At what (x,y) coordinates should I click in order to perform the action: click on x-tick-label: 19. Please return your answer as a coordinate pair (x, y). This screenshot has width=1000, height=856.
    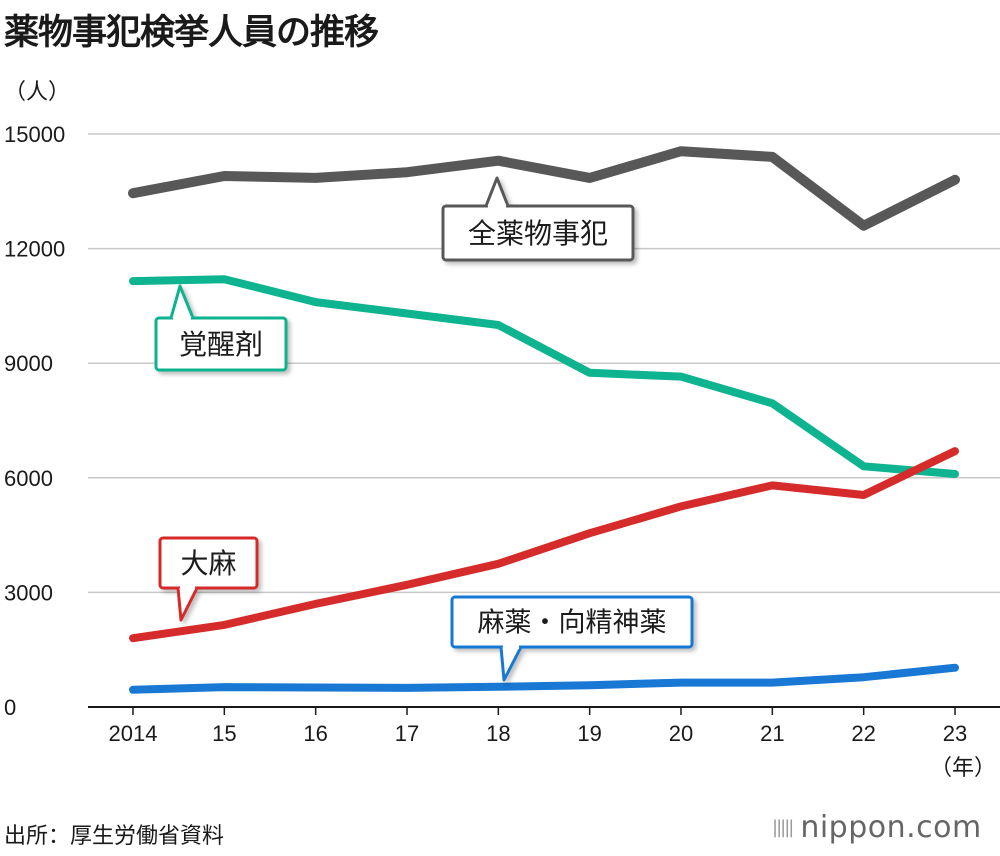
    Looking at the image, I should click on (589, 733).